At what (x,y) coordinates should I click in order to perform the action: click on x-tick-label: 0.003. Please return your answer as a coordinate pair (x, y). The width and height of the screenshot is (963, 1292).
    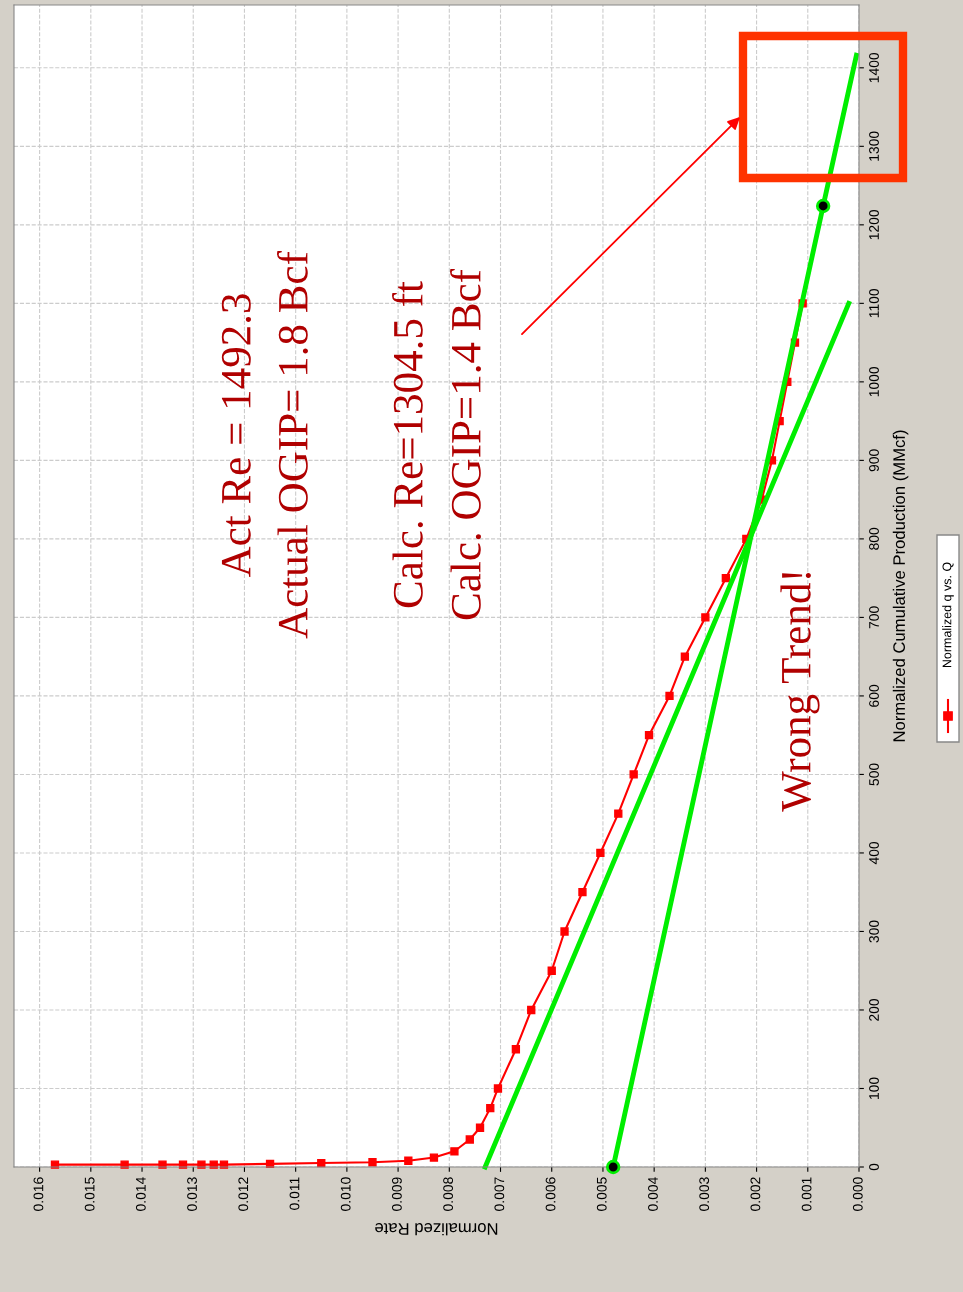
    Looking at the image, I should click on (704, 1194).